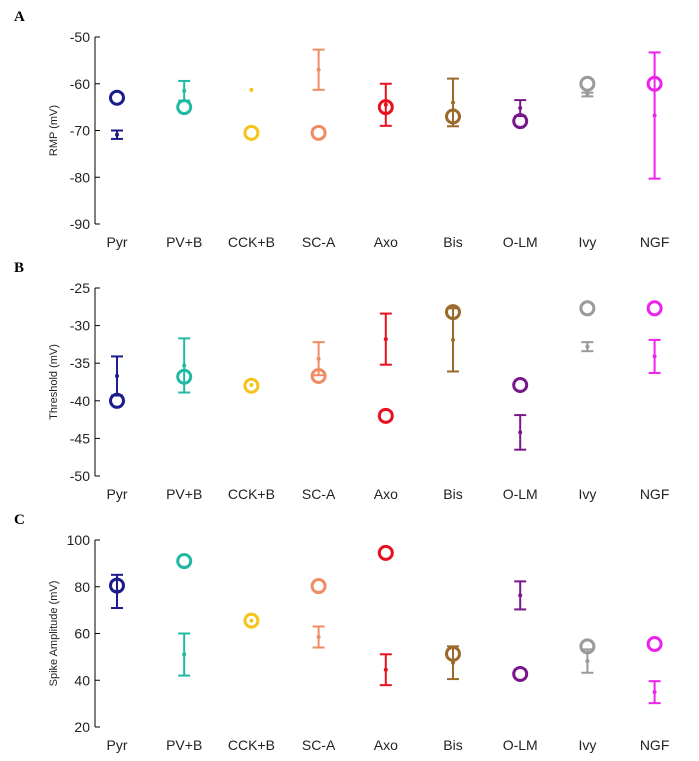 This screenshot has height=761, width=699. What do you see at coordinates (54, 130) in the screenshot?
I see `y-axis-label-A: RMP (mV)` at bounding box center [54, 130].